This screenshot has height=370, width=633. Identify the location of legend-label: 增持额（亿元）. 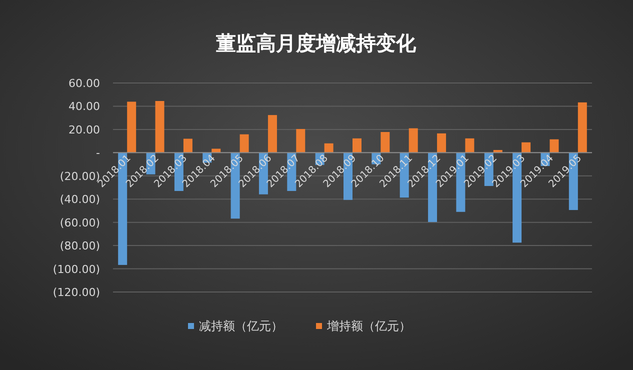
(368, 326).